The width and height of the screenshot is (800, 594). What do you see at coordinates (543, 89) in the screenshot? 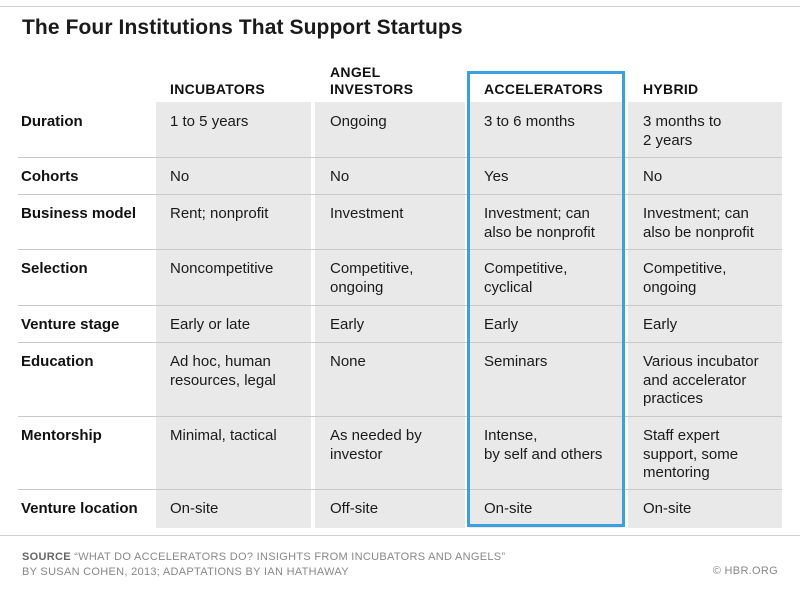
I see `column-header-accelerators: ACCELERATORS` at bounding box center [543, 89].